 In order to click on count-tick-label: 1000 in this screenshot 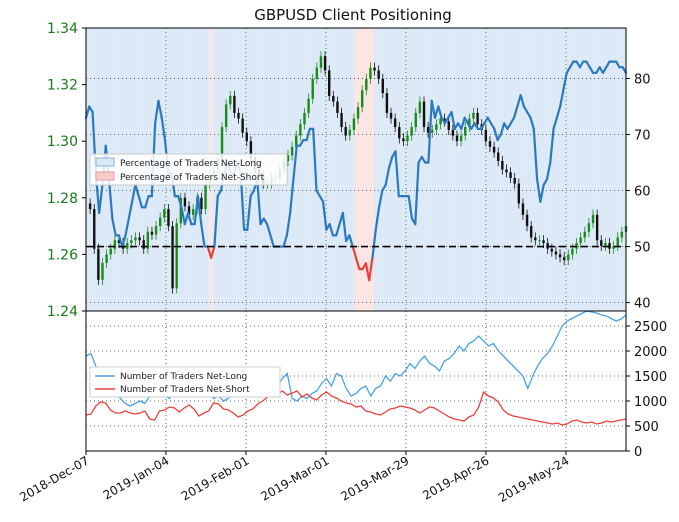, I will do `click(650, 402)`.